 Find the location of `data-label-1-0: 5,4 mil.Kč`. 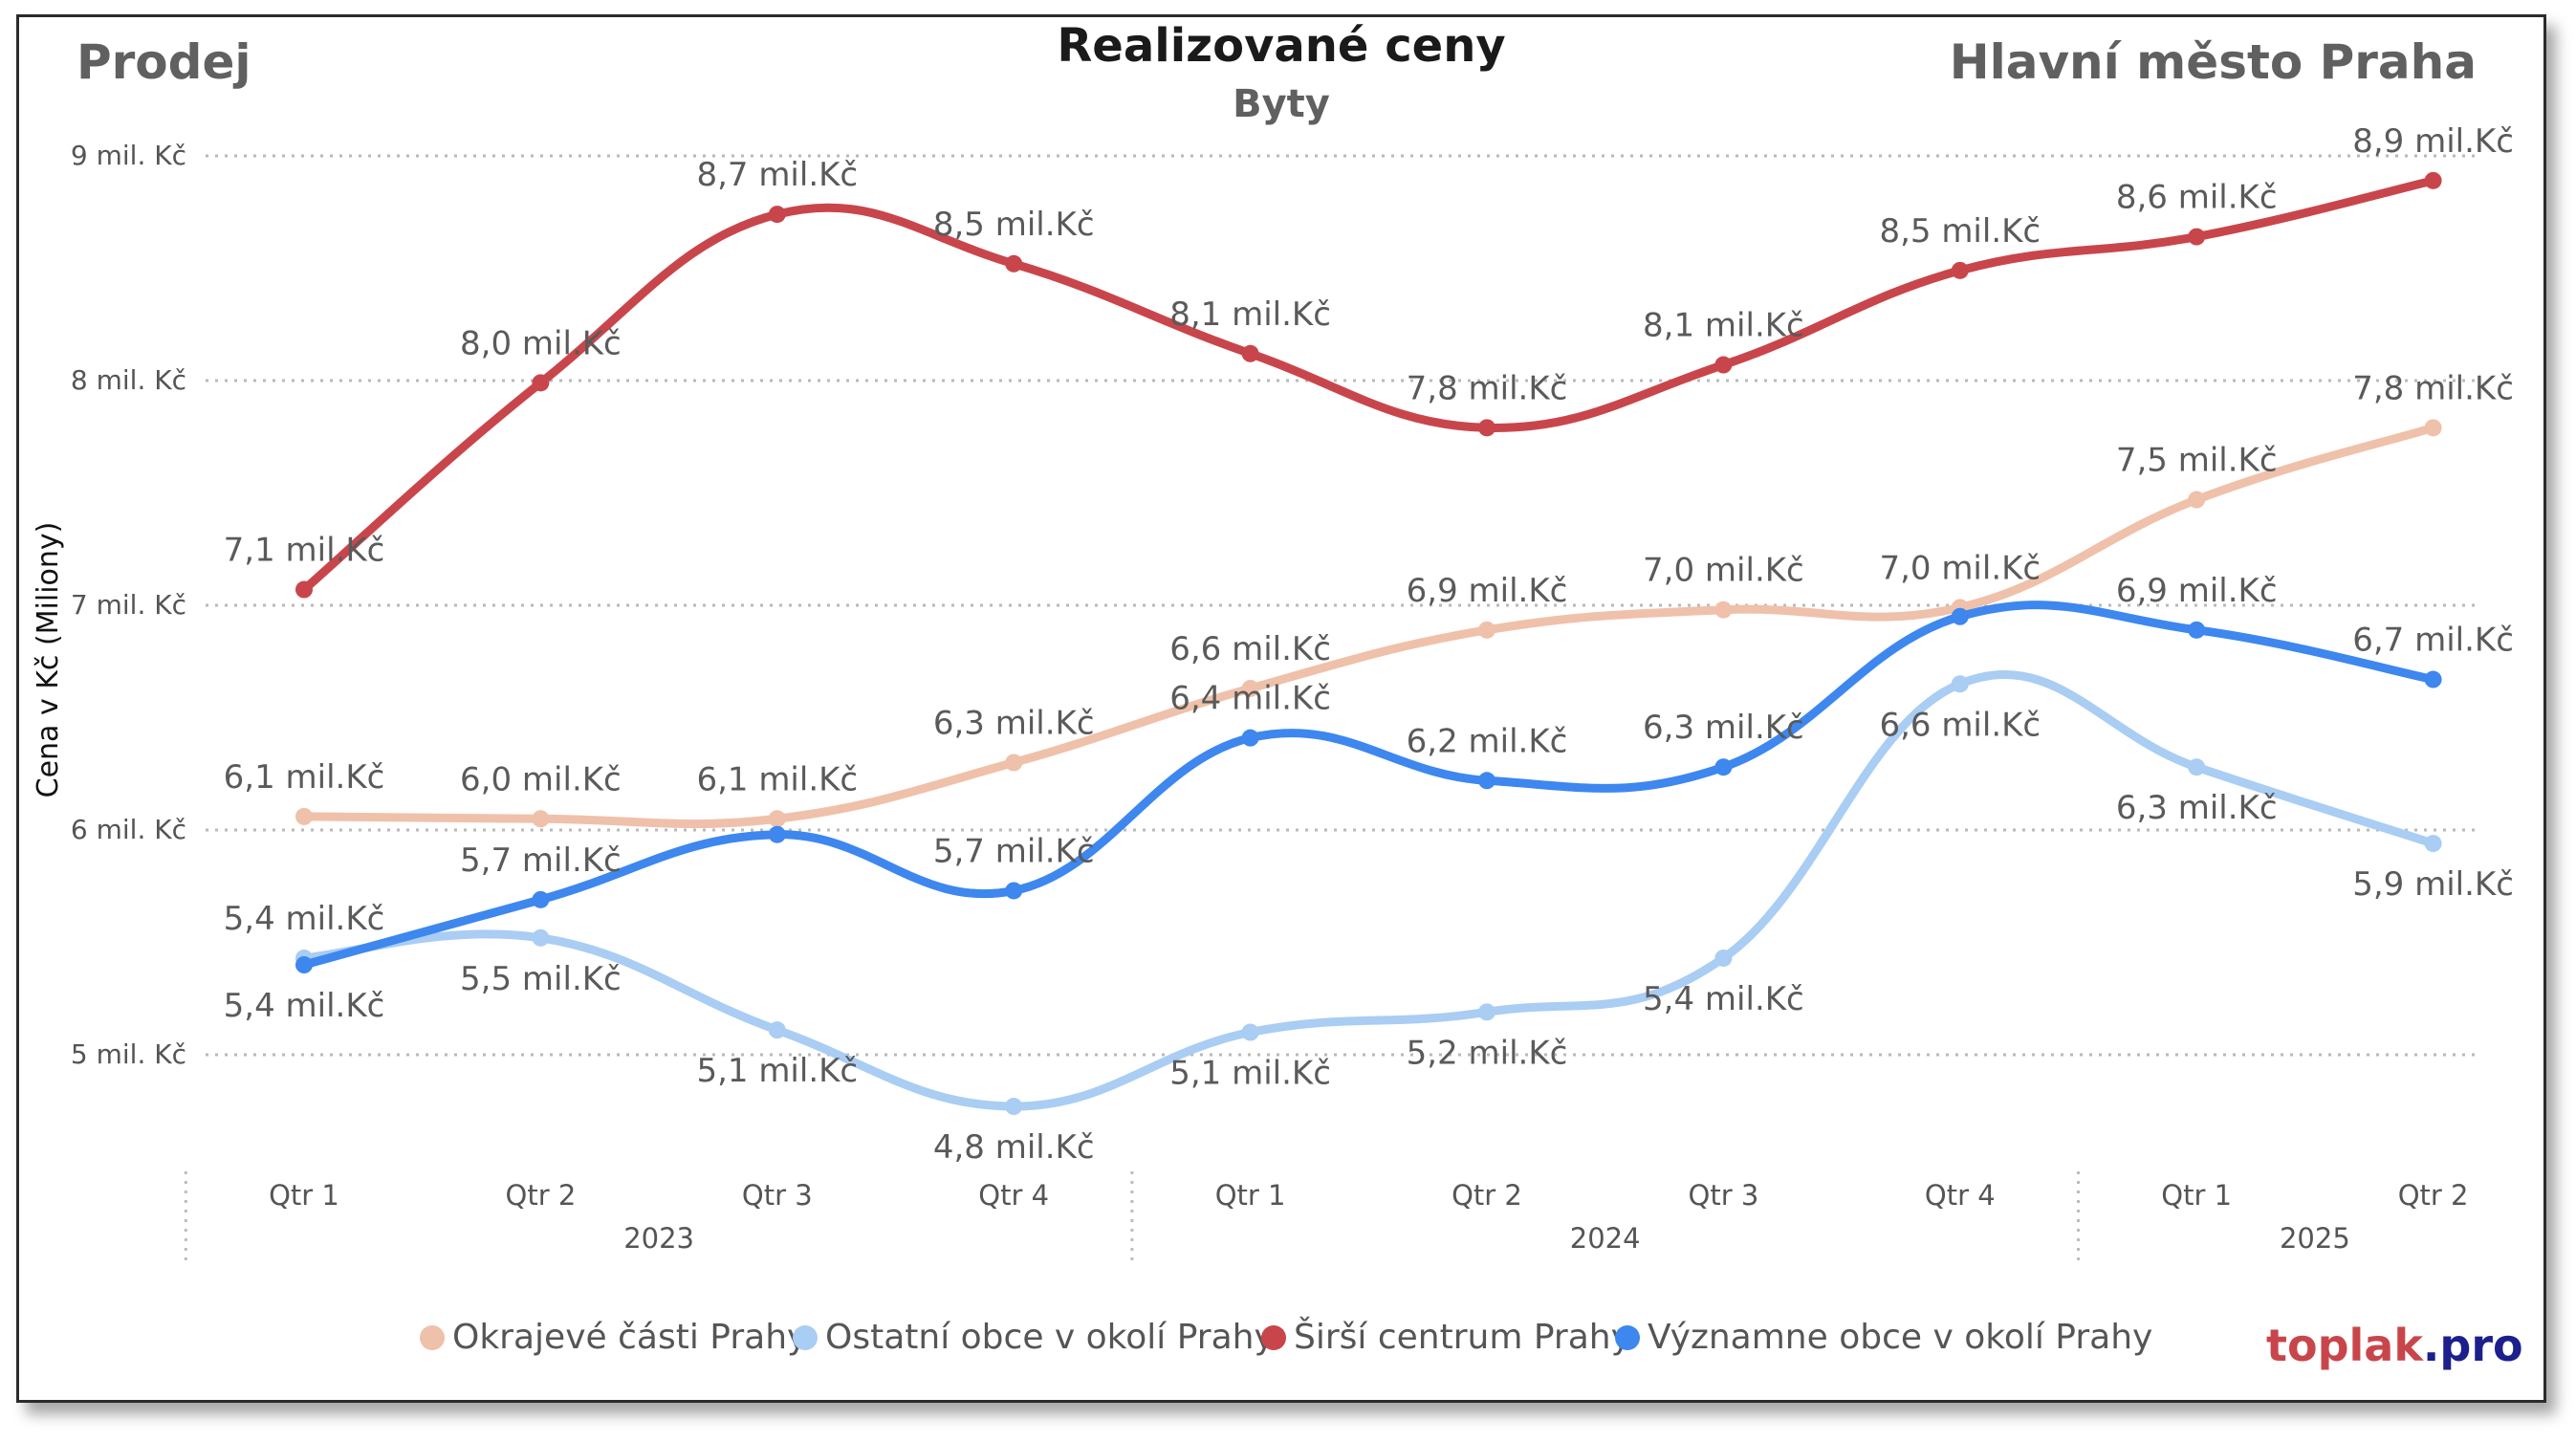

data-label-1-0: 5,4 mil.Kč is located at coordinates (304, 919).